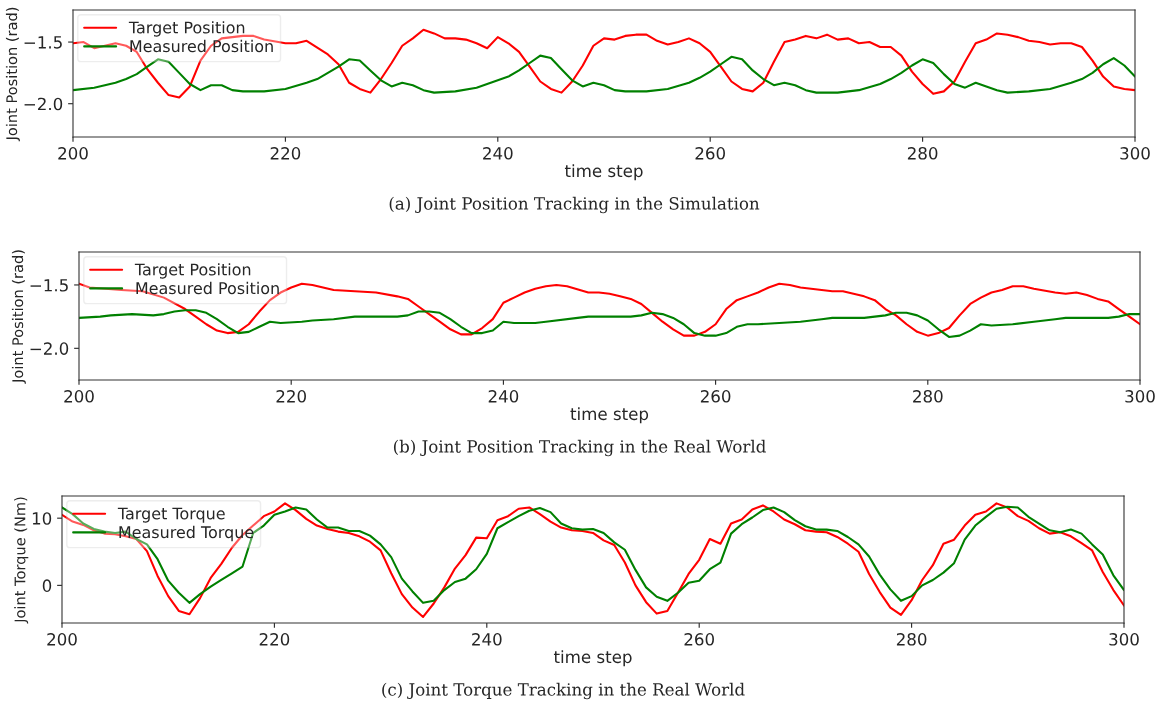 This screenshot has height=708, width=1158. What do you see at coordinates (47, 585) in the screenshot?
I see `y-tick-label: 0` at bounding box center [47, 585].